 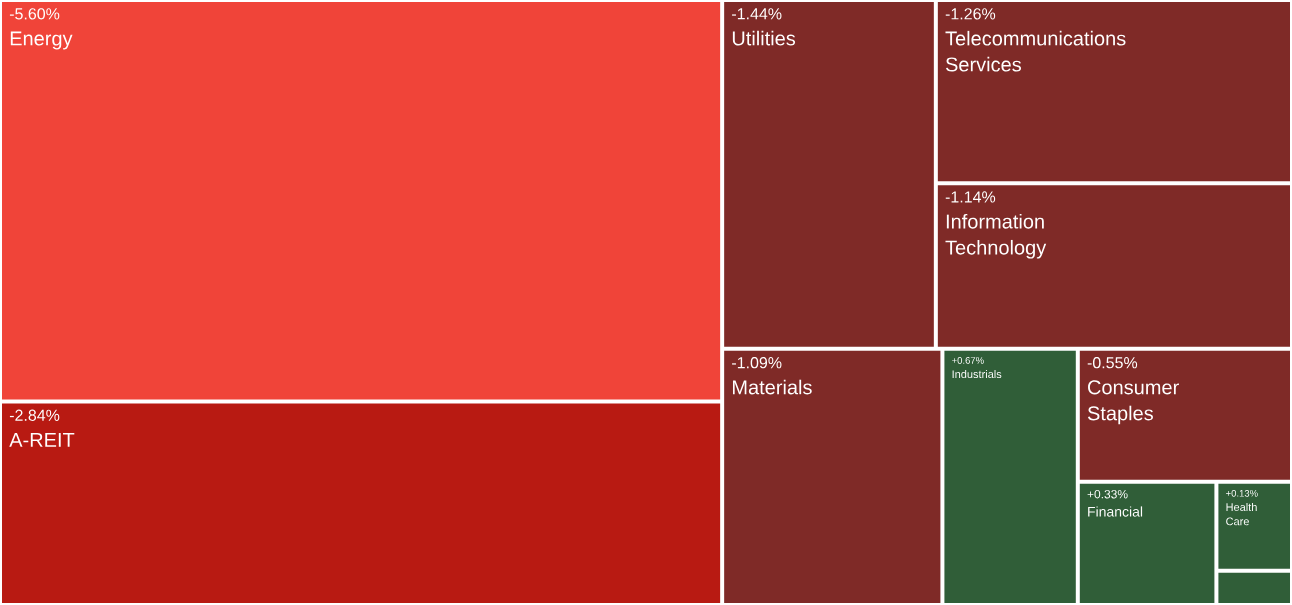 What do you see at coordinates (968, 360) in the screenshot?
I see `data-label: +0.67%` at bounding box center [968, 360].